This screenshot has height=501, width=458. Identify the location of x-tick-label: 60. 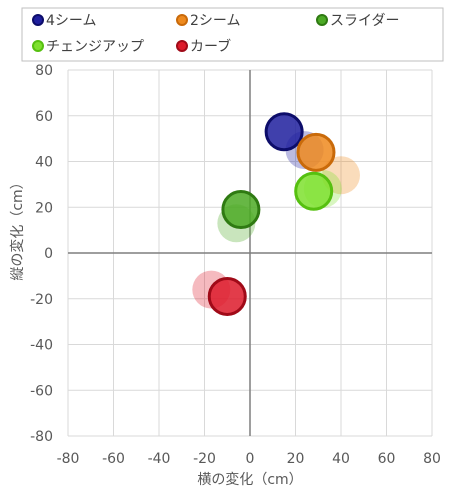
(387, 459).